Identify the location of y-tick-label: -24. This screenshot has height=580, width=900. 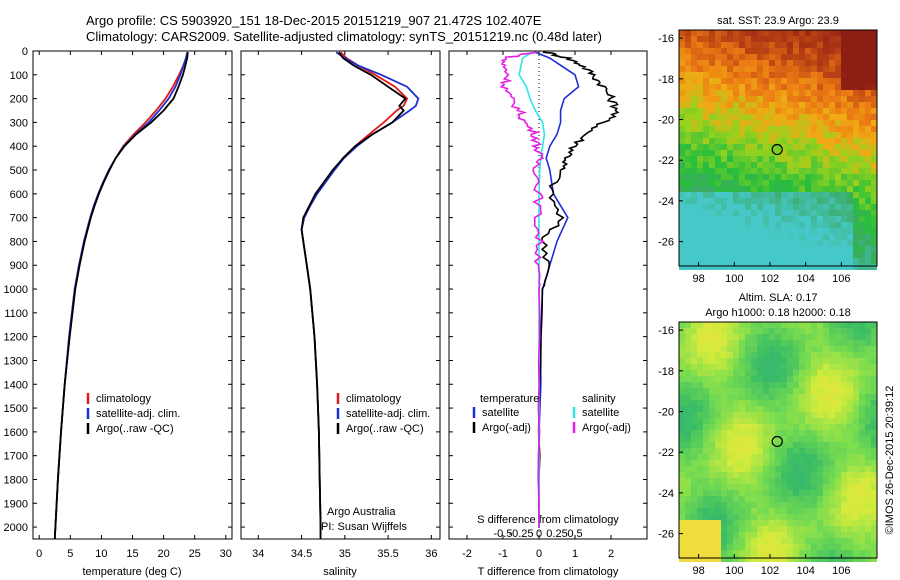
(666, 494).